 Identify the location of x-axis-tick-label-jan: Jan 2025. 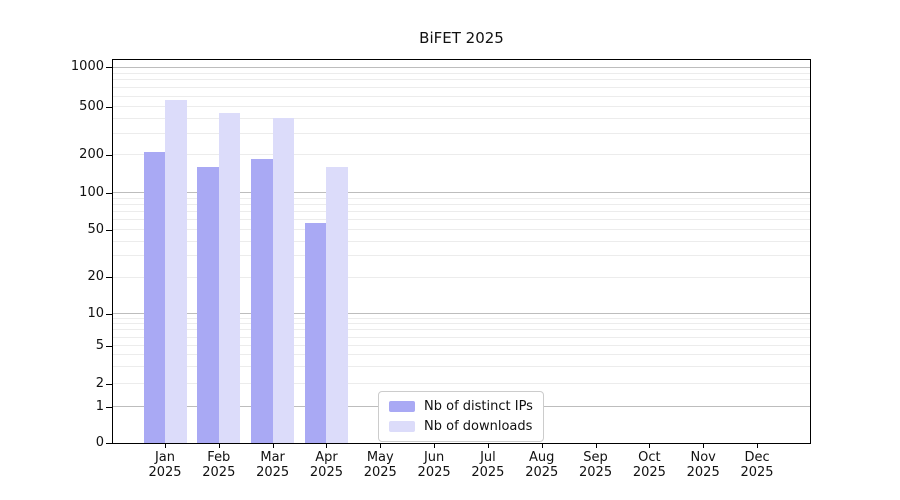
(165, 465).